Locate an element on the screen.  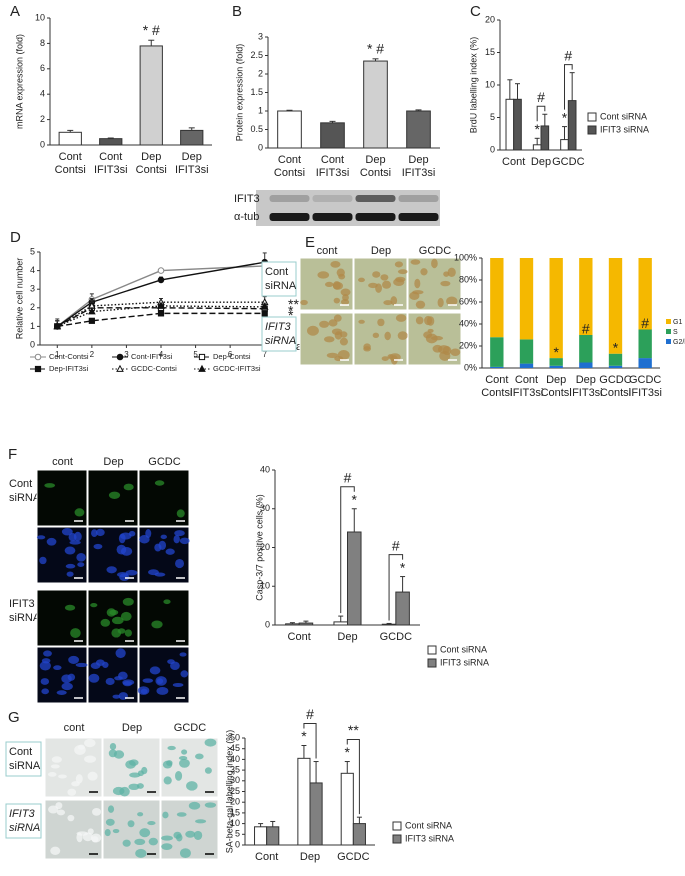
image-row-label: siRNA is located at coordinates (280, 341).